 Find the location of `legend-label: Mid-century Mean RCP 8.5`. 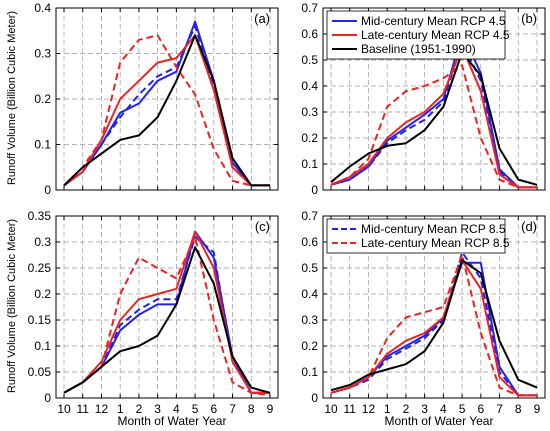

legend-label: Mid-century Mean RCP 8.5 is located at coordinates (433, 229).